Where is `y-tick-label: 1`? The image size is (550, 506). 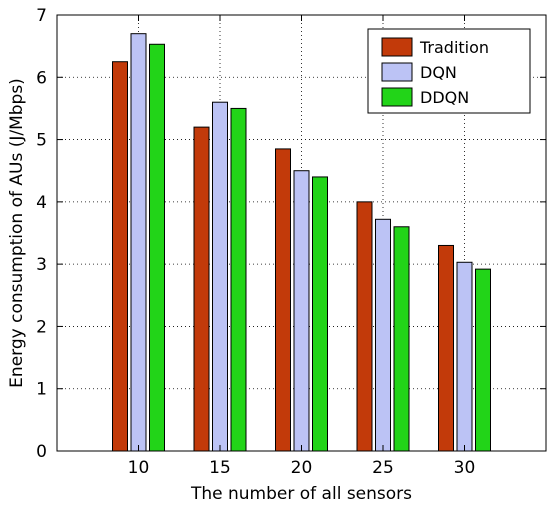 y-tick-label: 1 is located at coordinates (41, 390).